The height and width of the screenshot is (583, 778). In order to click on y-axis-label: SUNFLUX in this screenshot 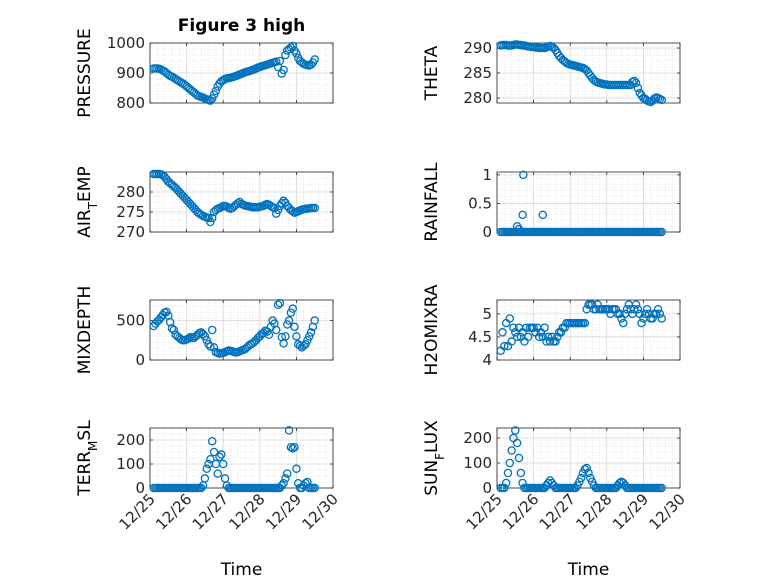, I will do `click(434, 458)`.